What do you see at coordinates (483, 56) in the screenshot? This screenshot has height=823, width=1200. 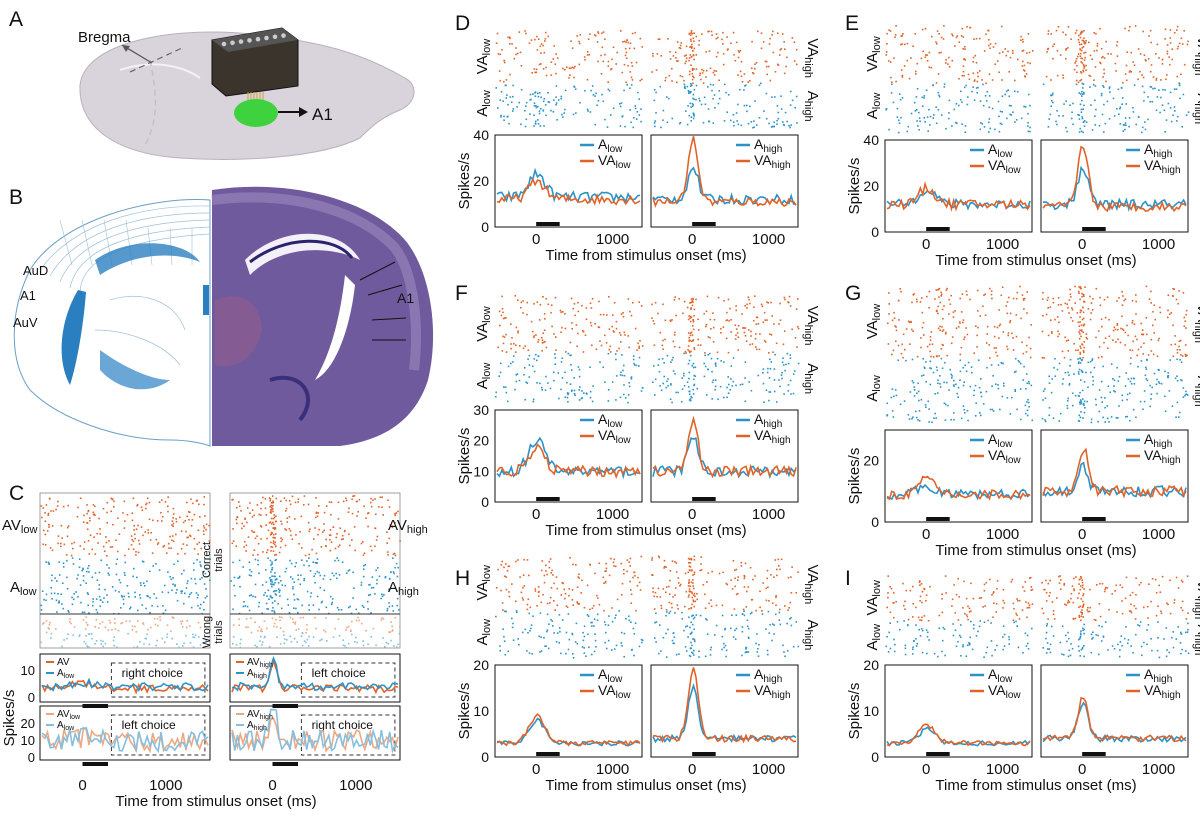 I see `raster-row-label: VAlow` at bounding box center [483, 56].